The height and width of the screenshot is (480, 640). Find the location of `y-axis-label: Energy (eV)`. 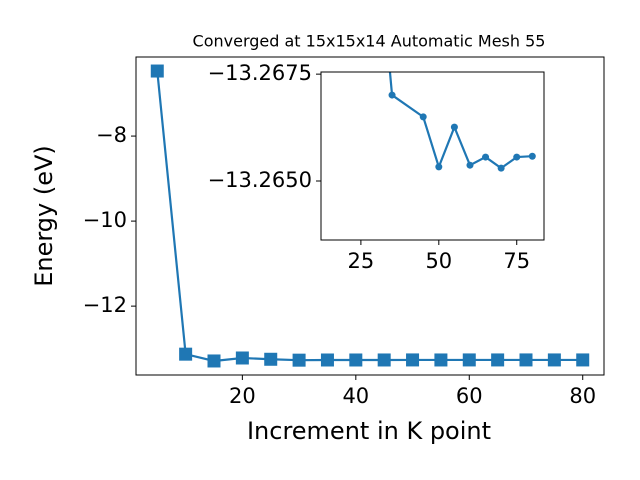

y-axis-label: Energy (eV) is located at coordinates (44, 216).